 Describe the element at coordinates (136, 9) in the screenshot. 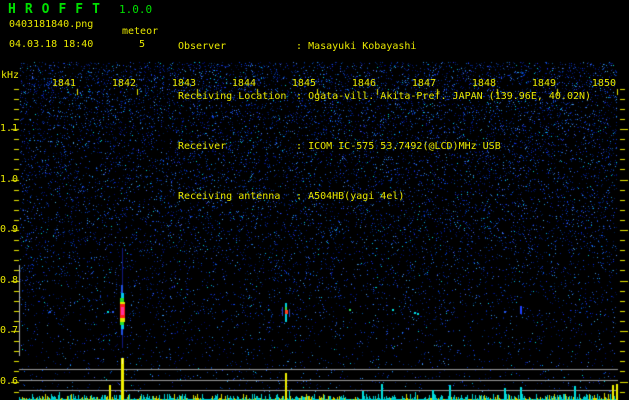

I see `app-version: 1.0.0` at that location.